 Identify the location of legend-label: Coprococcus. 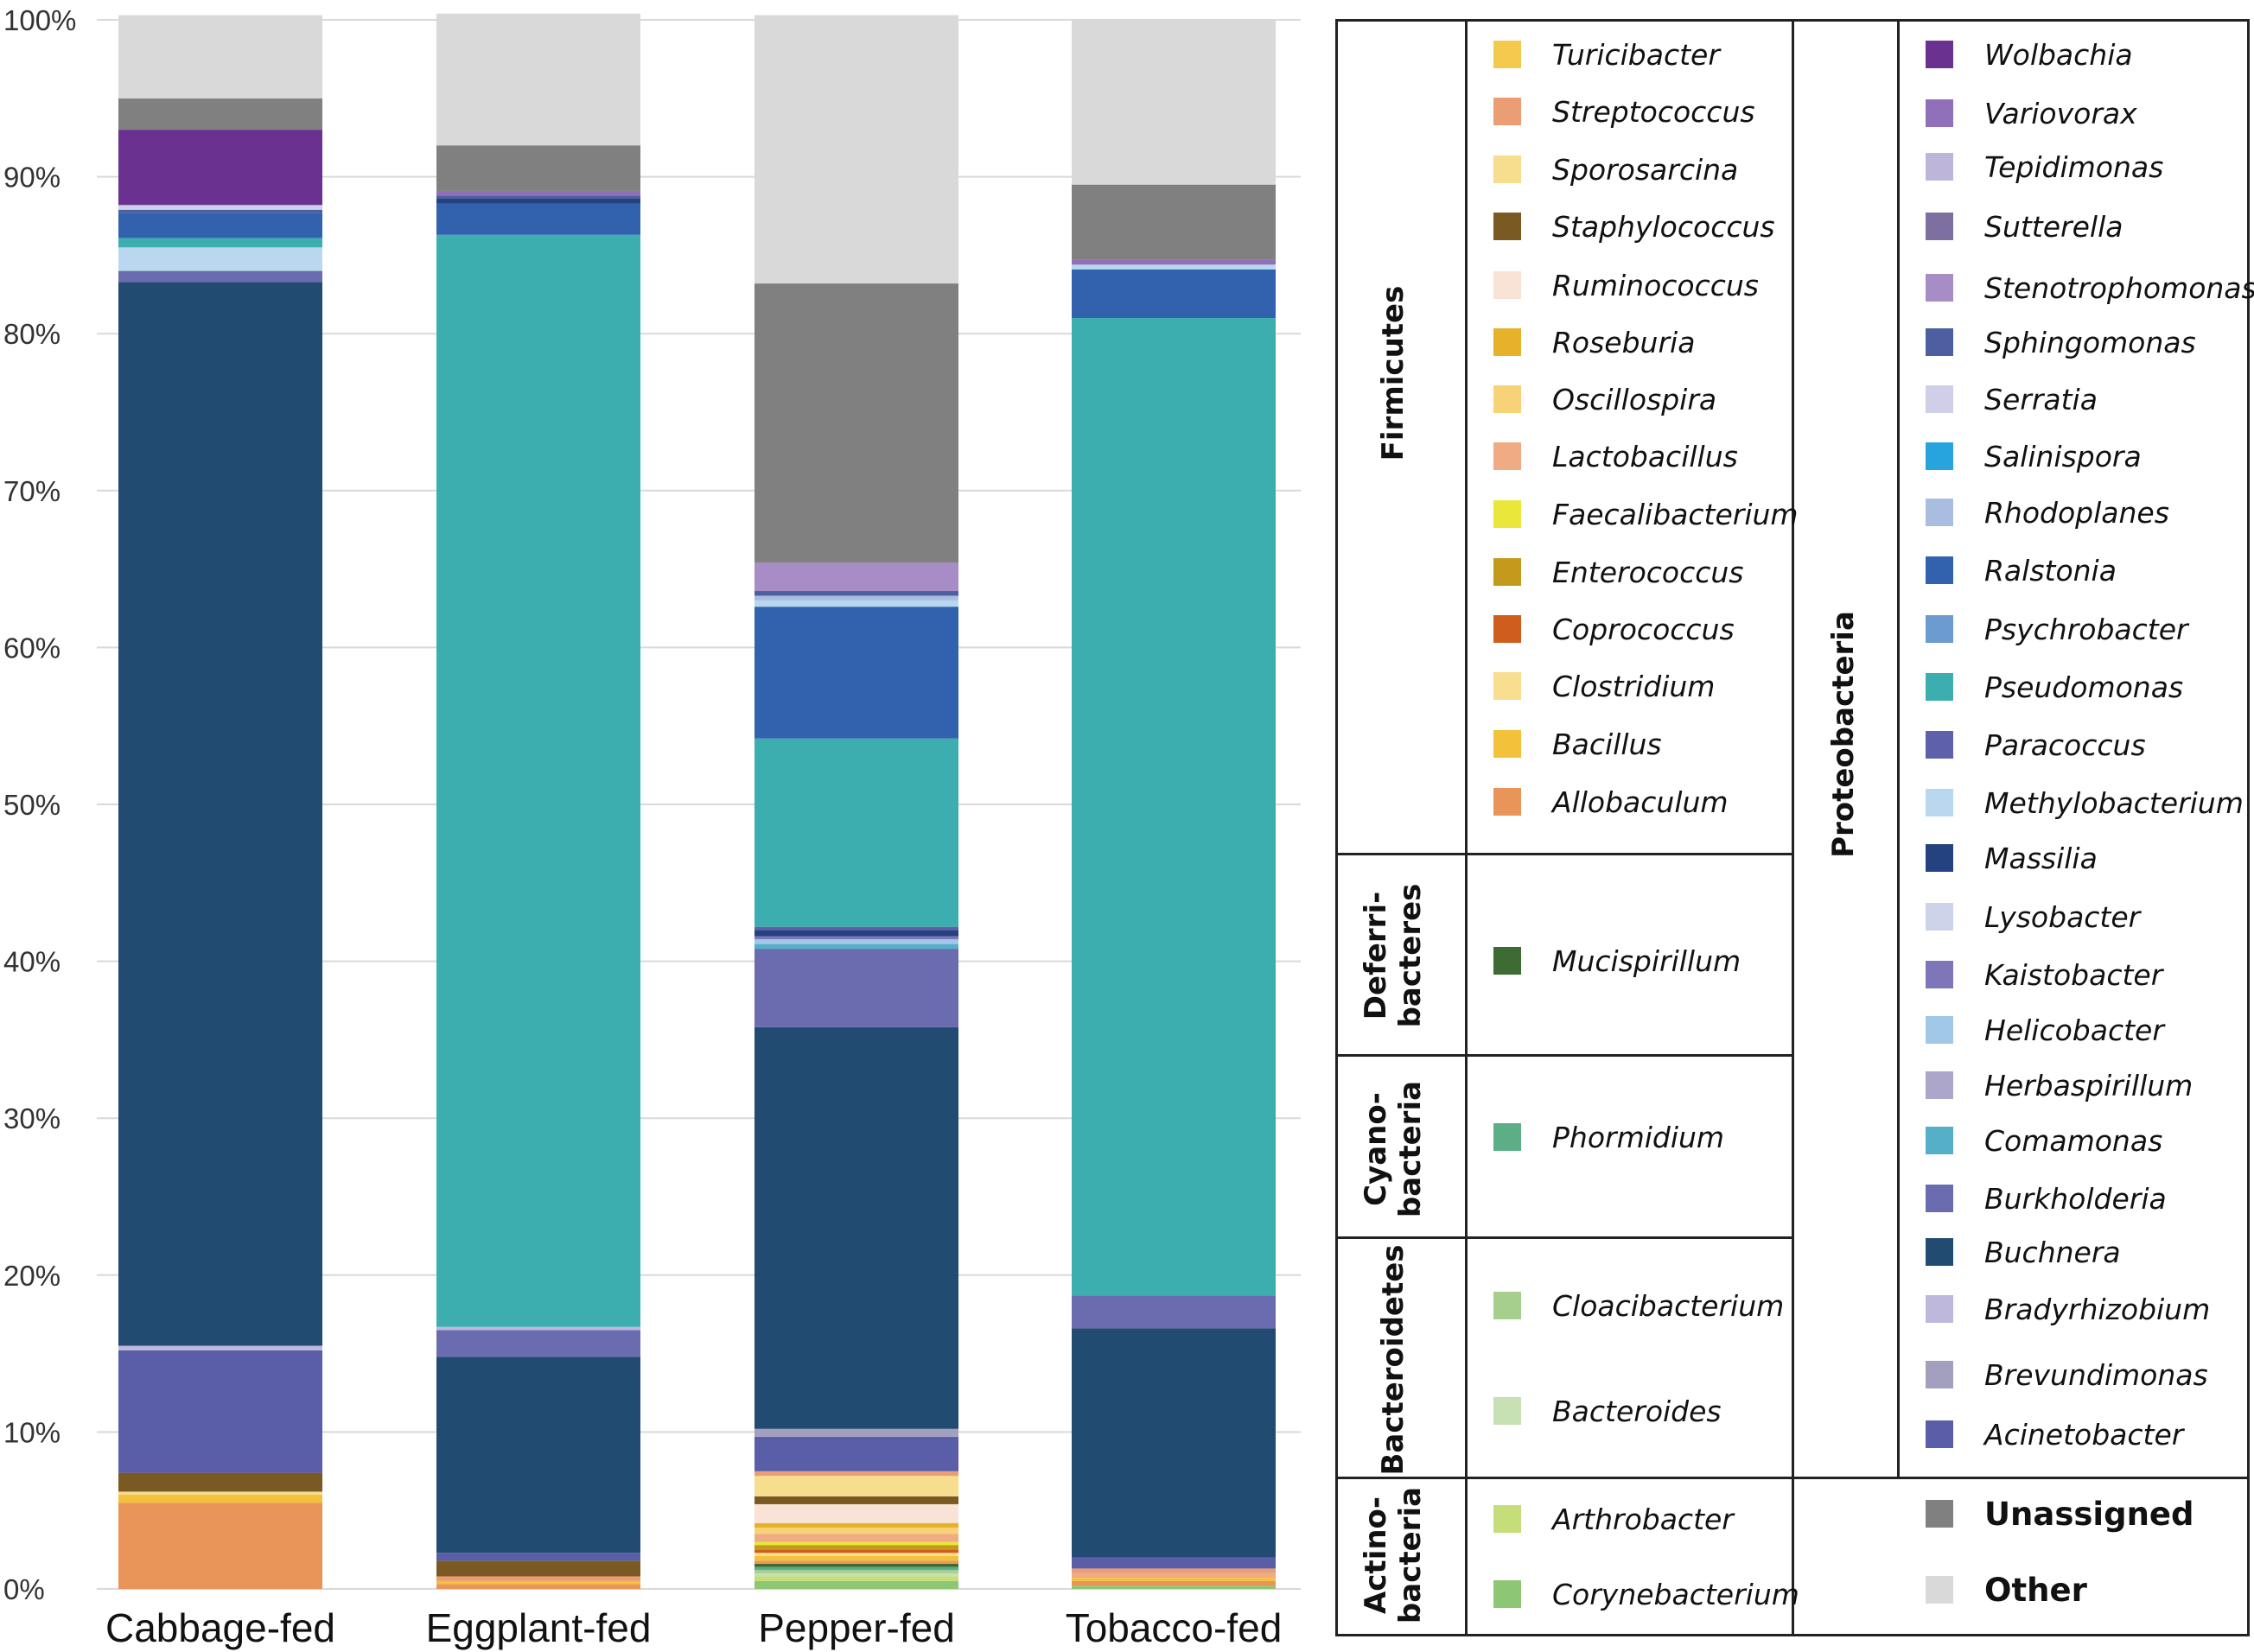
(1643, 629).